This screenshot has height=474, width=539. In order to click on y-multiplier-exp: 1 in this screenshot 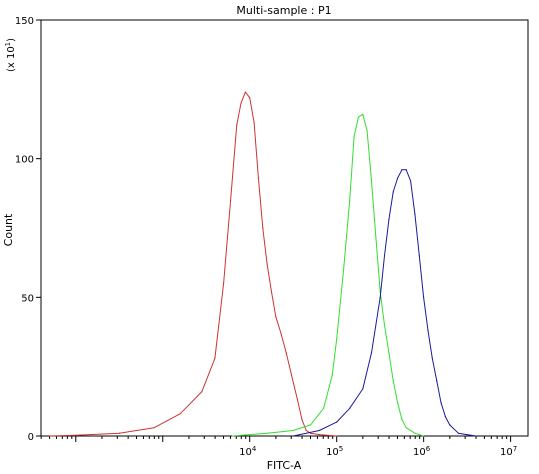, I will do `click(8, 44)`.